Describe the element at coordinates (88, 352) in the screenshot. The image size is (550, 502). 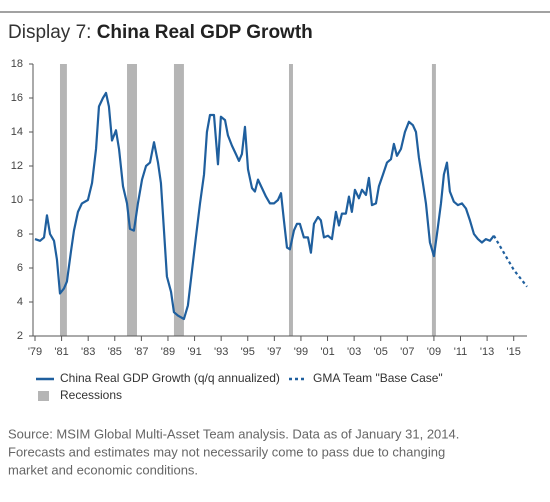
I see `x-tick-label: '83` at that location.